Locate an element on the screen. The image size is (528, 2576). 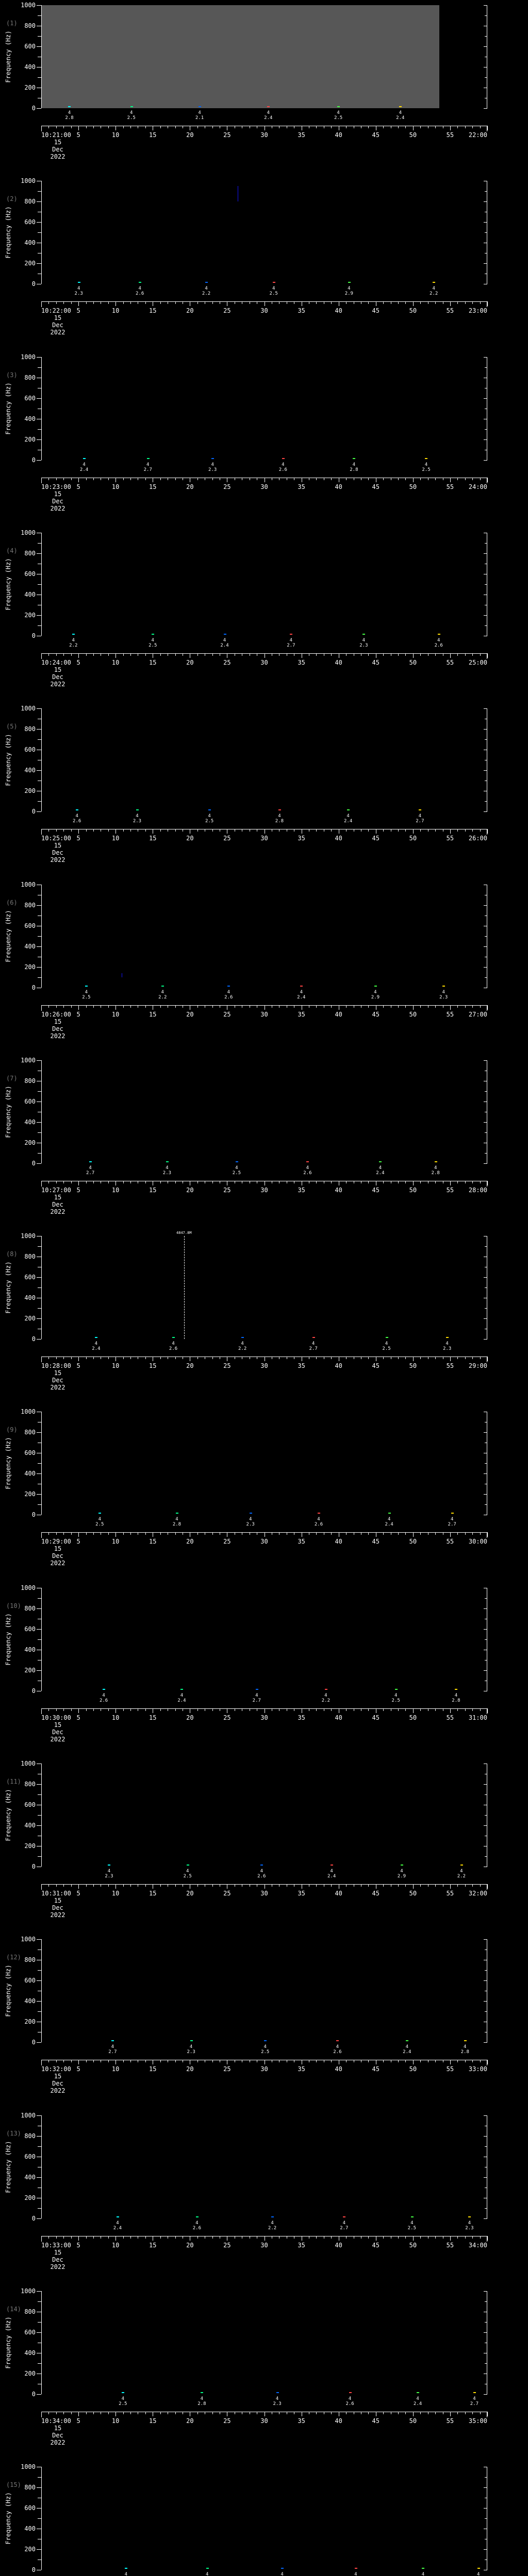
x-axis-date-year: 2022 is located at coordinates (57, 508).